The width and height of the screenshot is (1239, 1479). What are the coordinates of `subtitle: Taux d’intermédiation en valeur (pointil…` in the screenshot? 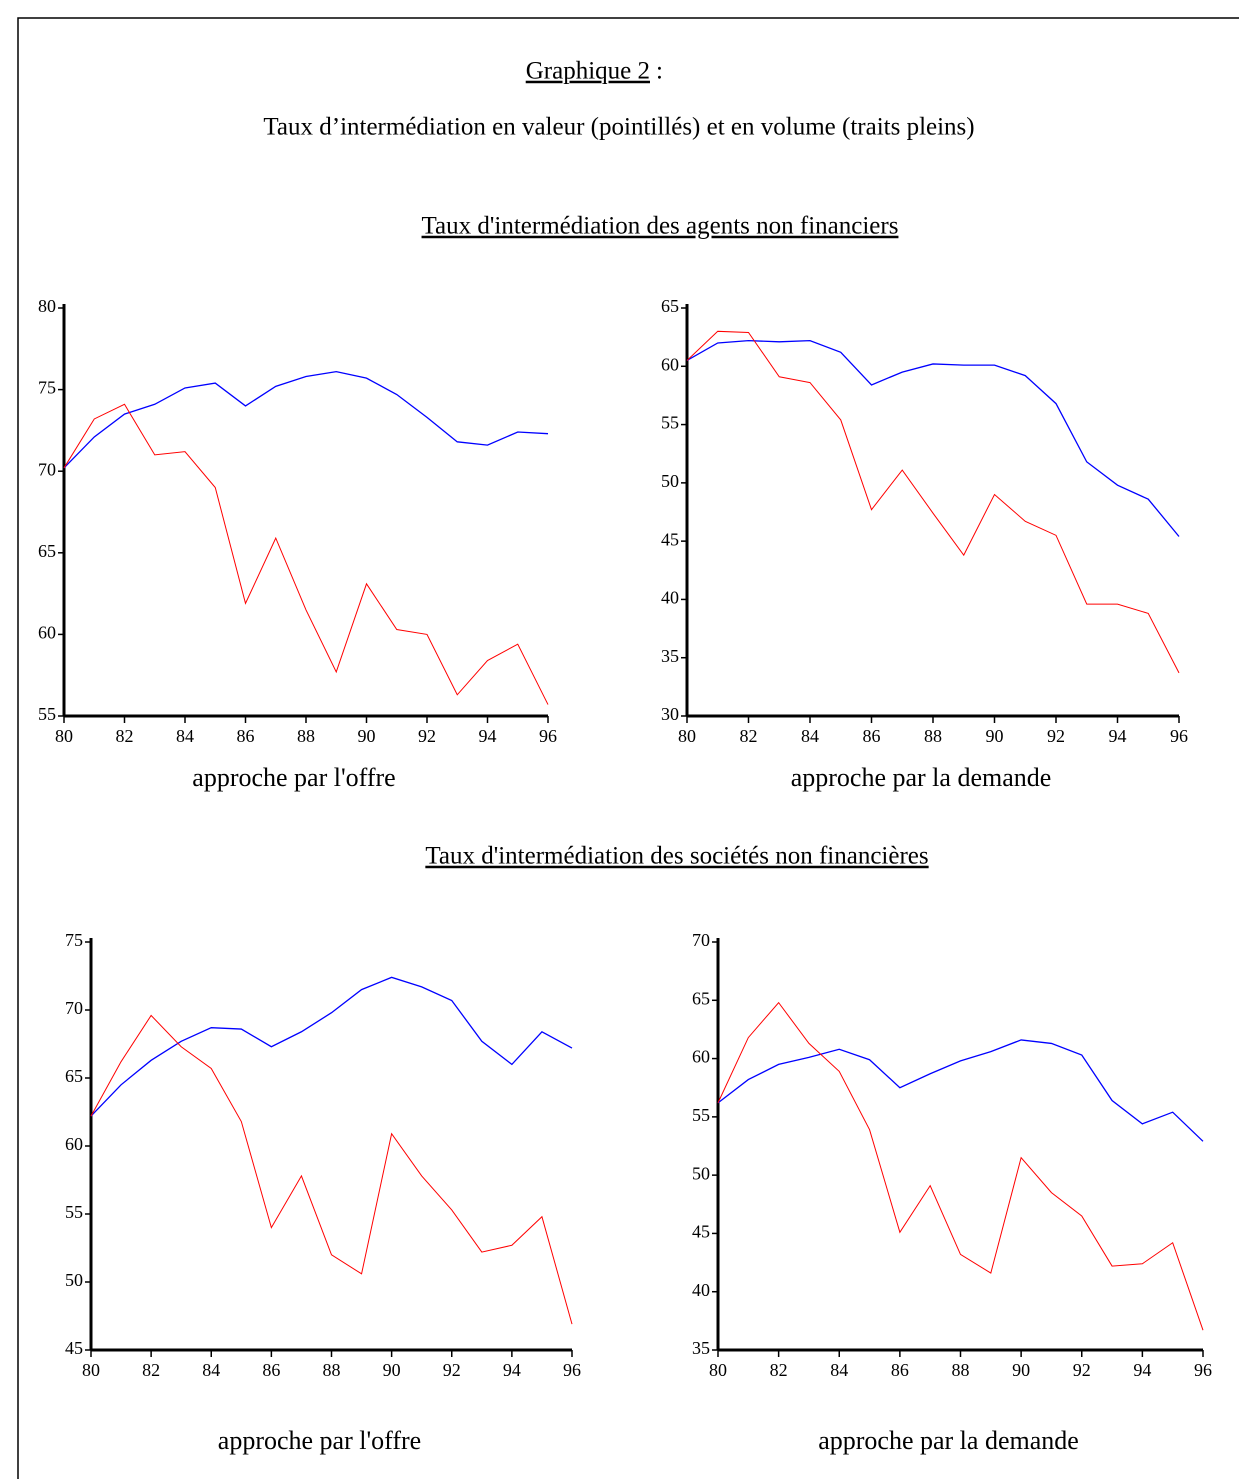 It's located at (618, 127).